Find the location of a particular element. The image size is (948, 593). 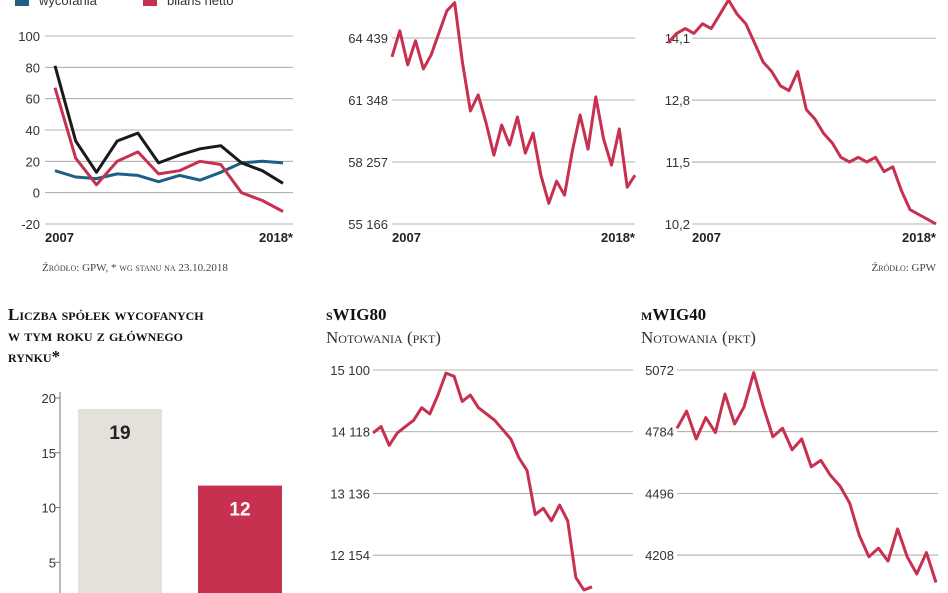

legend-label: wycofania is located at coordinates (68, 4).